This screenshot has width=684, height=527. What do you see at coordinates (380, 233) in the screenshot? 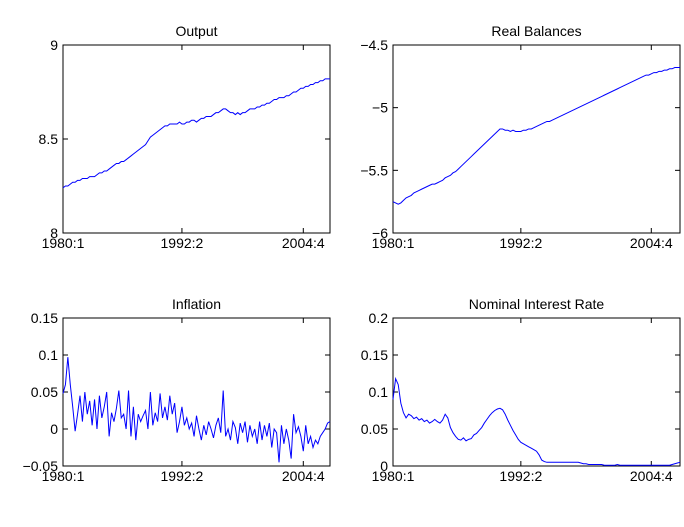
I see `y-tick-label: −6` at bounding box center [380, 233].